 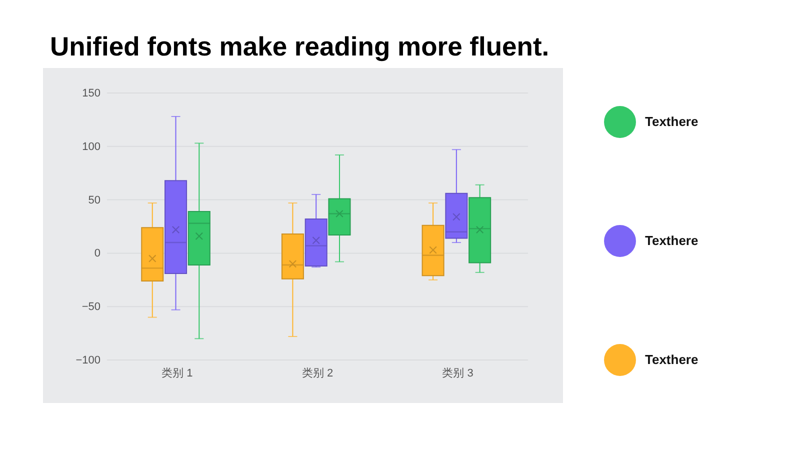 I want to click on y-tick-label: 100, so click(x=91, y=146).